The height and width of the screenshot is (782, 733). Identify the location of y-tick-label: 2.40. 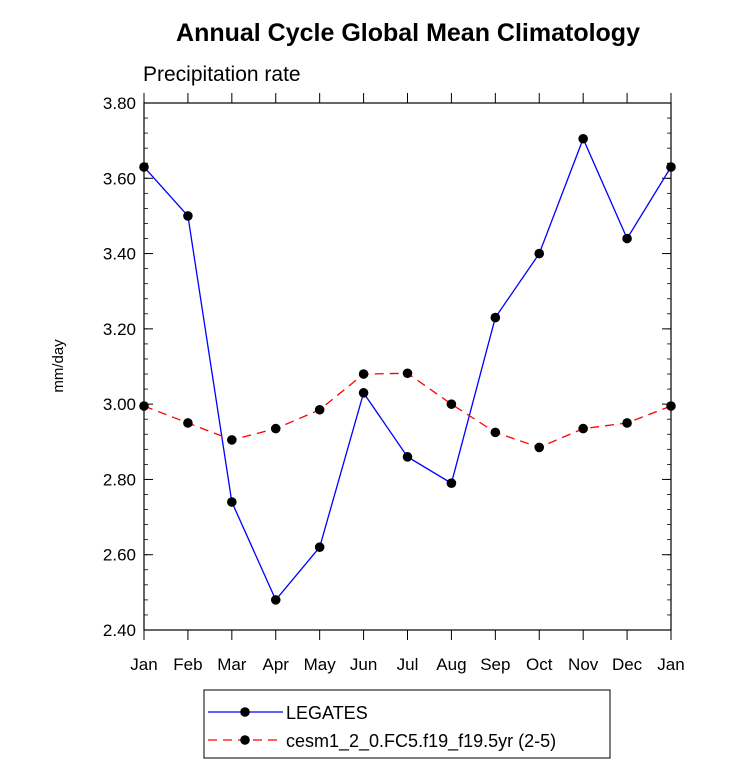
(119, 630).